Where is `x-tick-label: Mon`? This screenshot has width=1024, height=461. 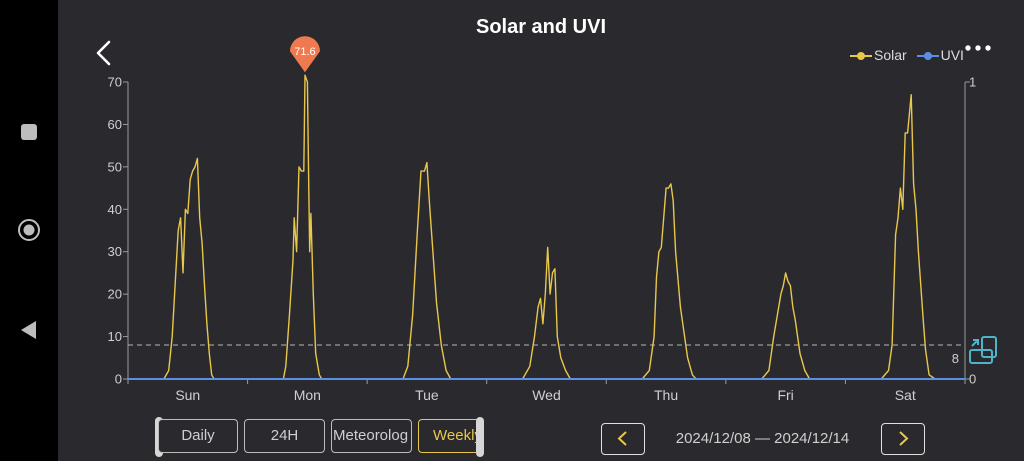 x-tick-label: Mon is located at coordinates (307, 395).